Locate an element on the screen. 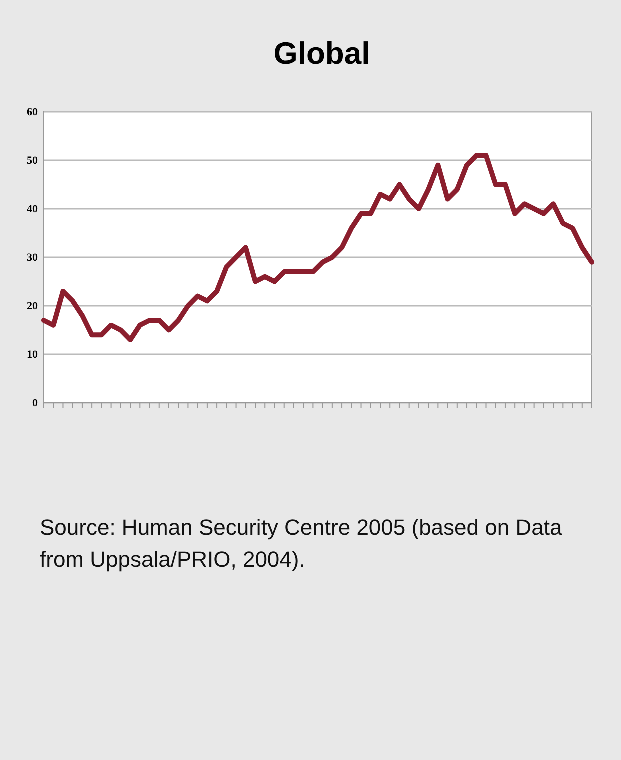 The image size is (621, 760). y-tick-label: 60 is located at coordinates (32, 112).